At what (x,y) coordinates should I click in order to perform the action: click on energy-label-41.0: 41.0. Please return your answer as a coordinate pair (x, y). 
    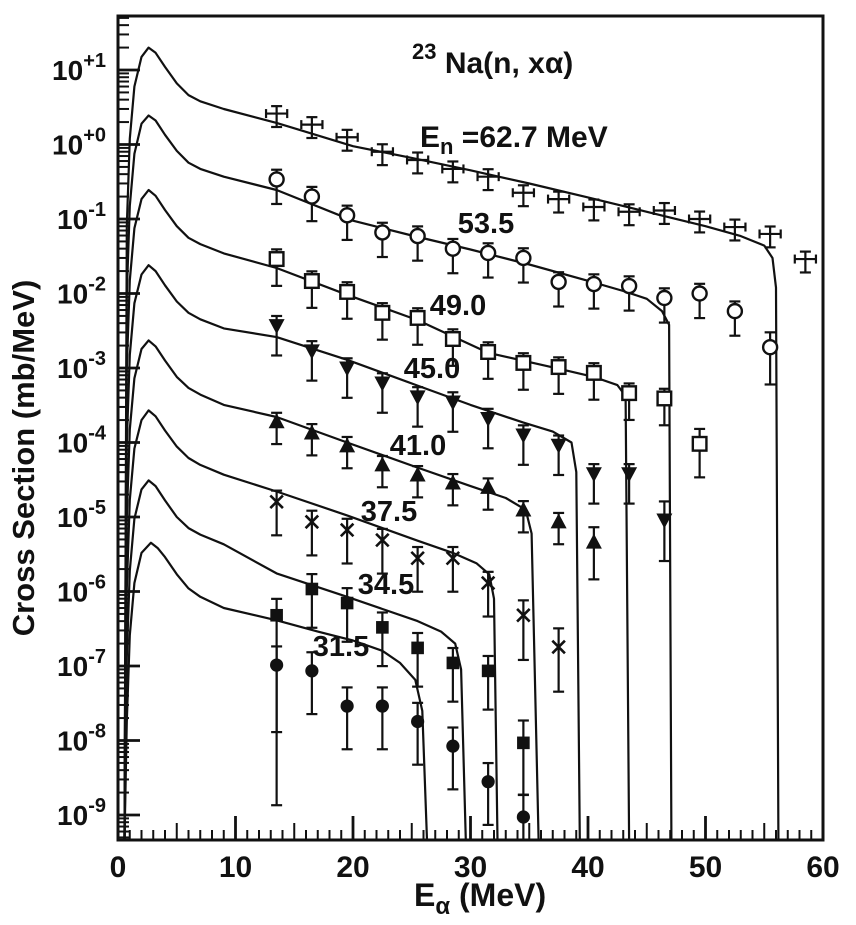
    Looking at the image, I should click on (418, 446).